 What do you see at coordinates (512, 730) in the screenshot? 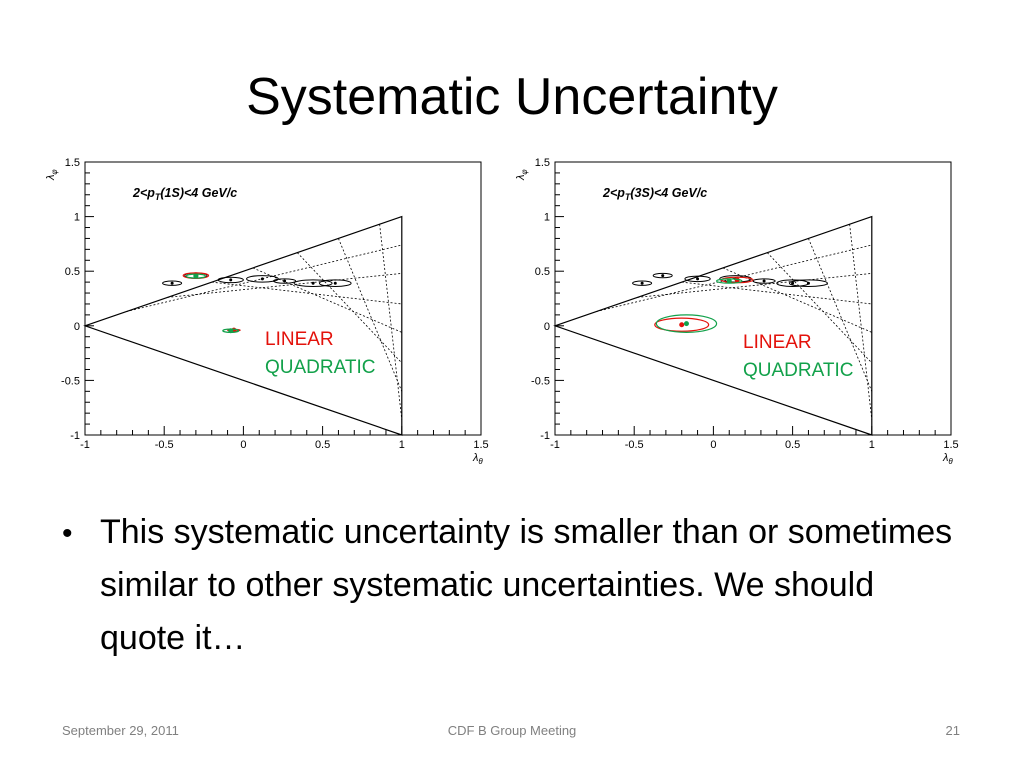
I see `footer-title: CDF B Group Meeting` at bounding box center [512, 730].